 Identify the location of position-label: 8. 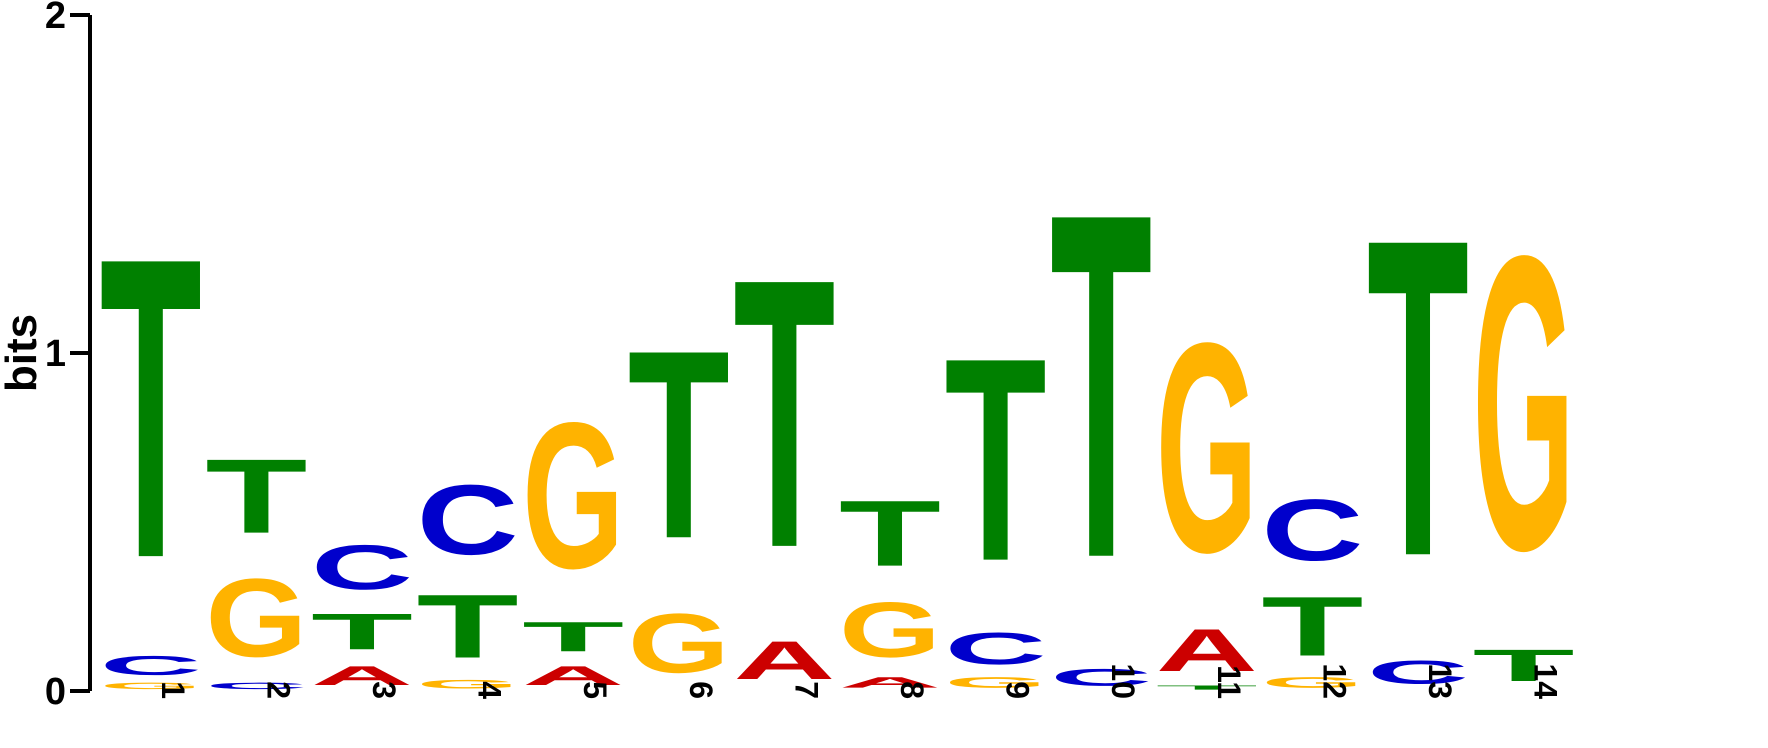
(912, 690).